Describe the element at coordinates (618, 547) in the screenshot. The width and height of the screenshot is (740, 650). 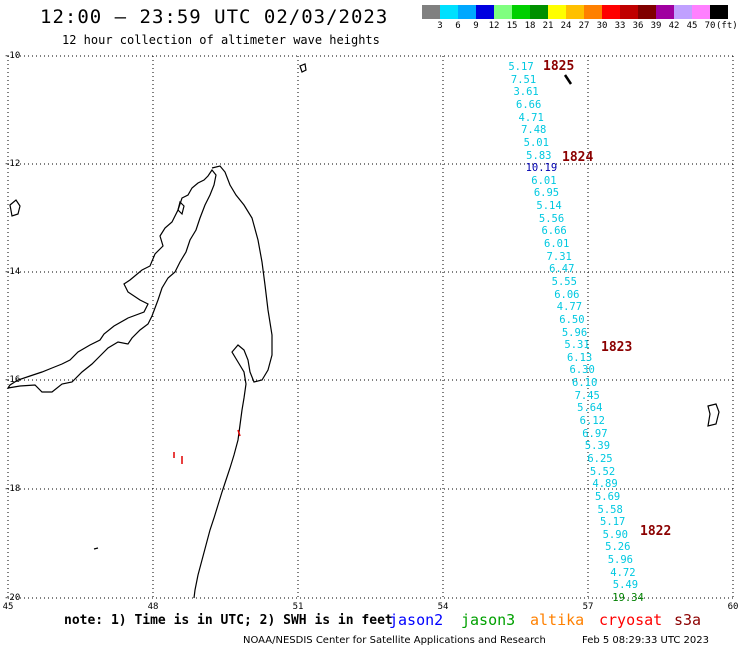
I see `wave-height-value: 5.26` at that location.